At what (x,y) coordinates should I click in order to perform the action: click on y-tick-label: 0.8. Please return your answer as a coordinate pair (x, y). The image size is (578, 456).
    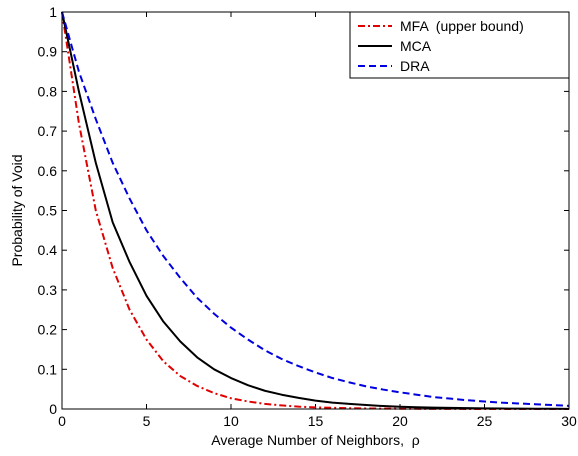
    Looking at the image, I should click on (48, 91).